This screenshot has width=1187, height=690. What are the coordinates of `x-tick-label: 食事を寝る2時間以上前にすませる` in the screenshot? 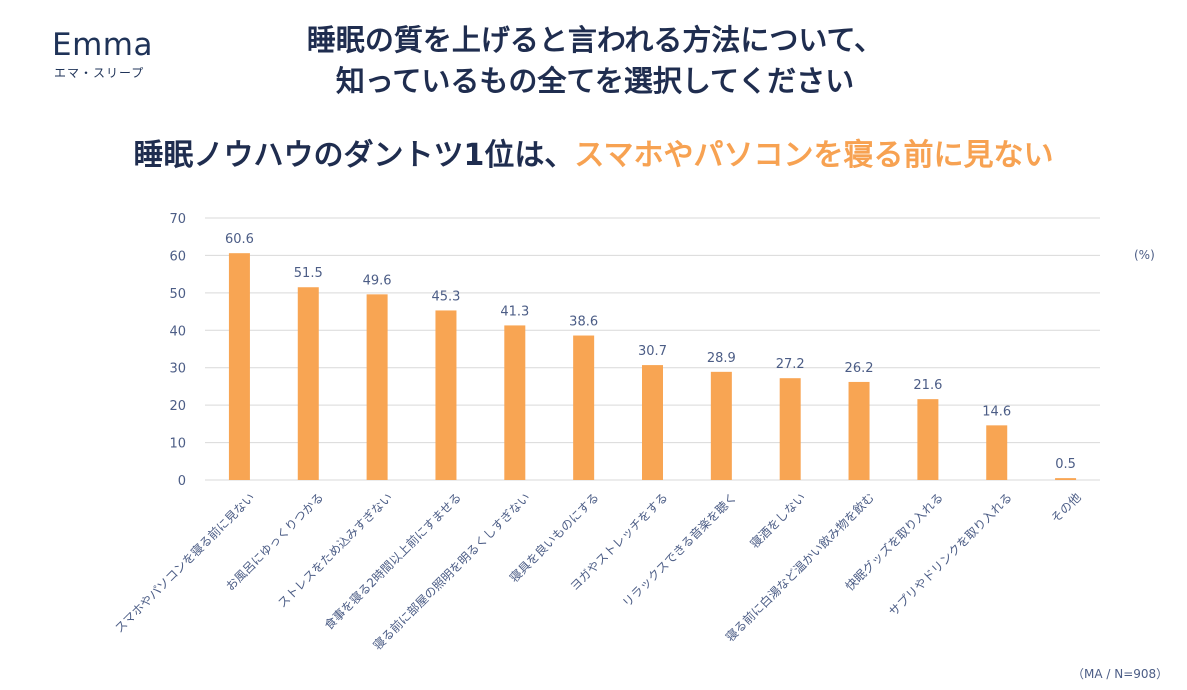 It's located at (392, 561).